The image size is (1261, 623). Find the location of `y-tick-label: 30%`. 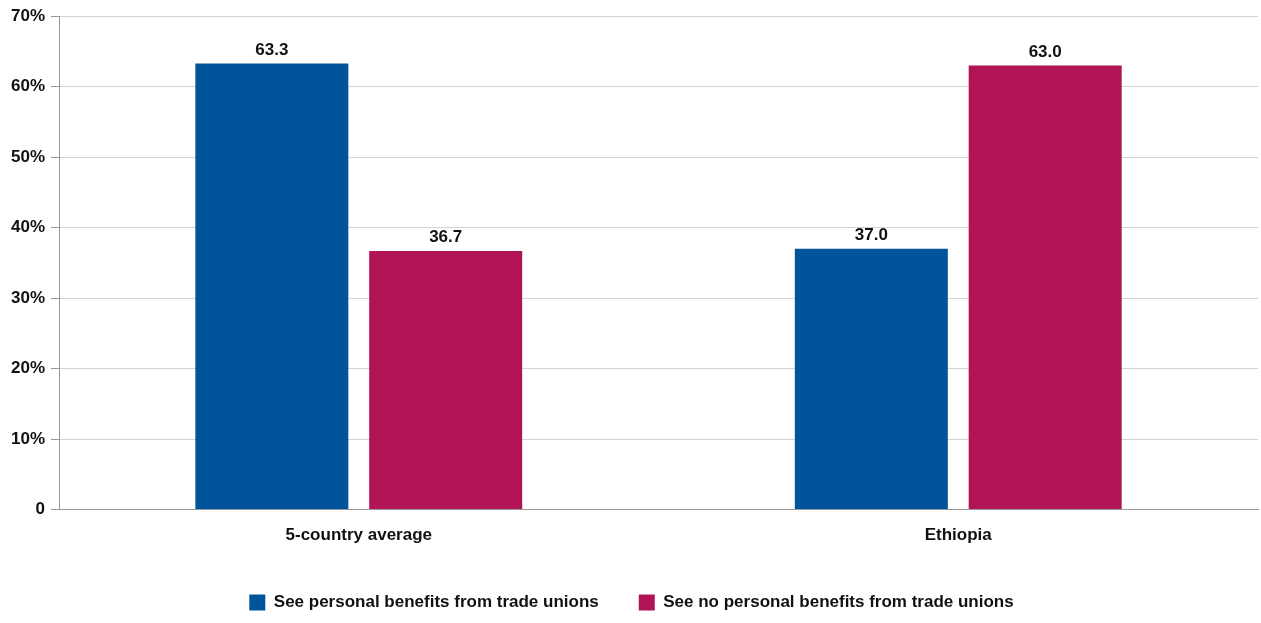

y-tick-label: 30% is located at coordinates (28, 297).